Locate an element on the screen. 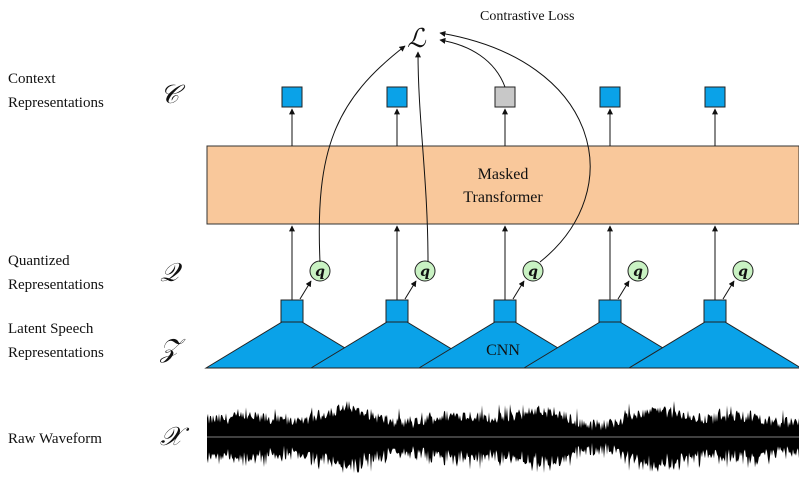  quantizer-symbol-1: q is located at coordinates (320, 272).